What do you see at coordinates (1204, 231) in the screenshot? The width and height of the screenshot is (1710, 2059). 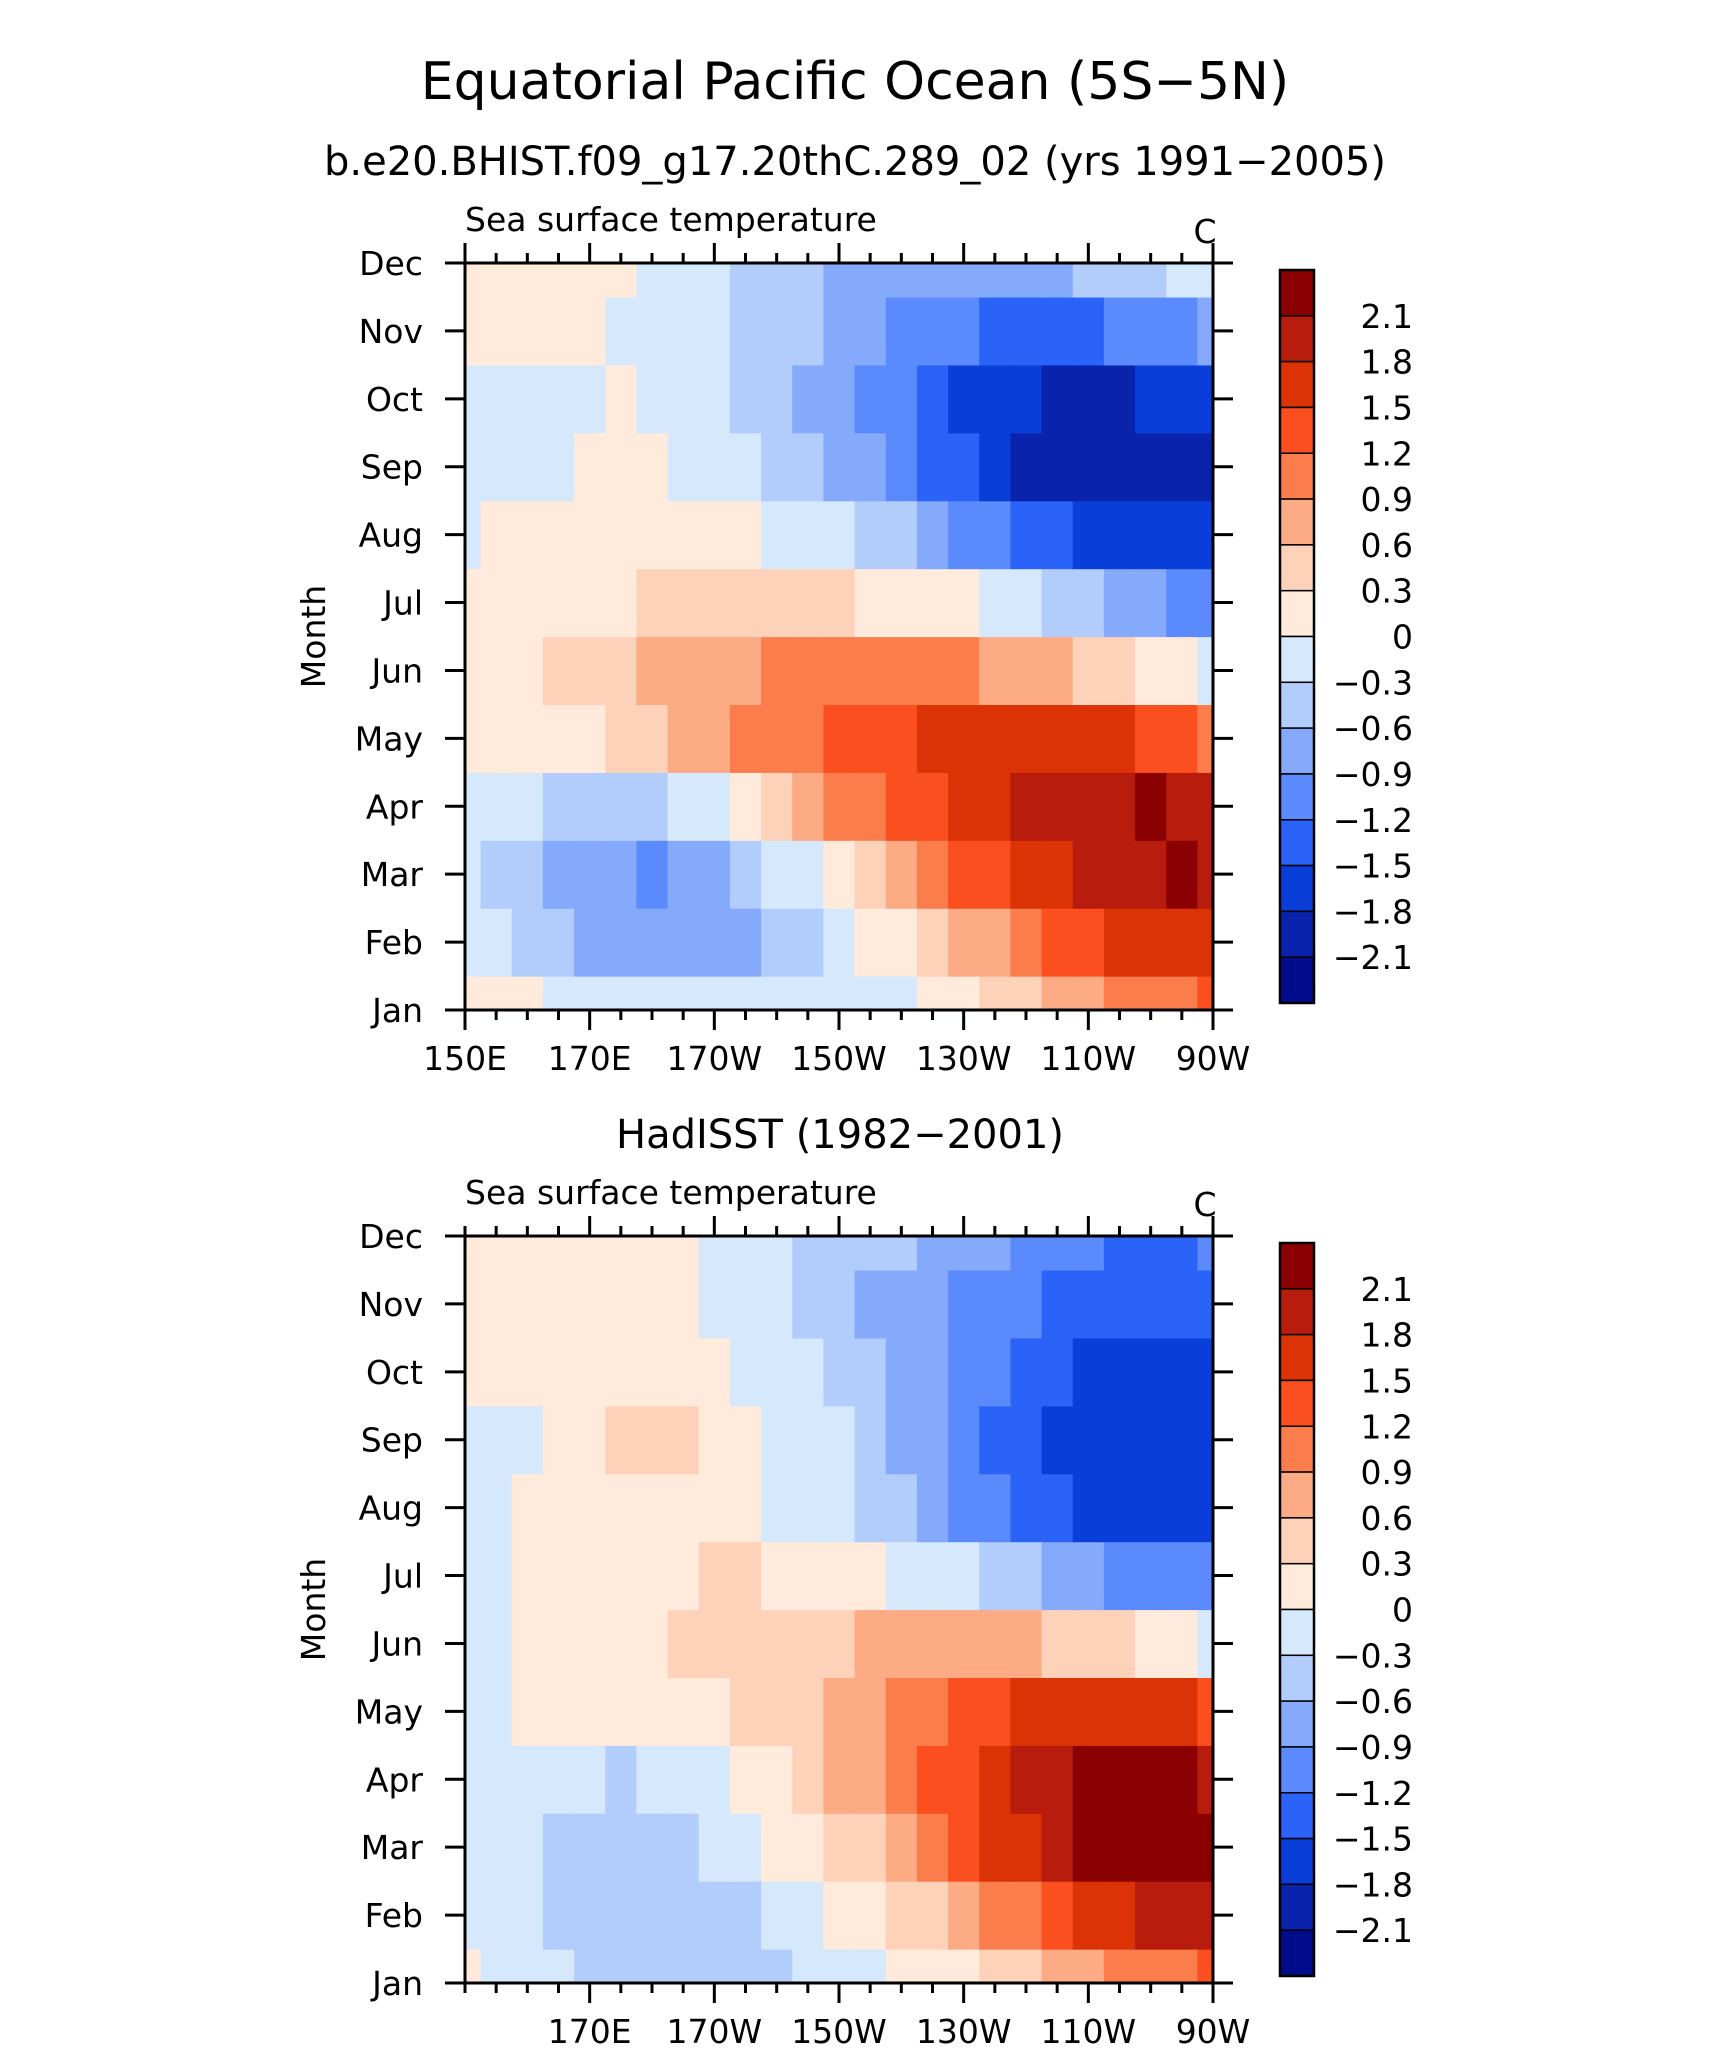 I see `panel-units: C` at bounding box center [1204, 231].